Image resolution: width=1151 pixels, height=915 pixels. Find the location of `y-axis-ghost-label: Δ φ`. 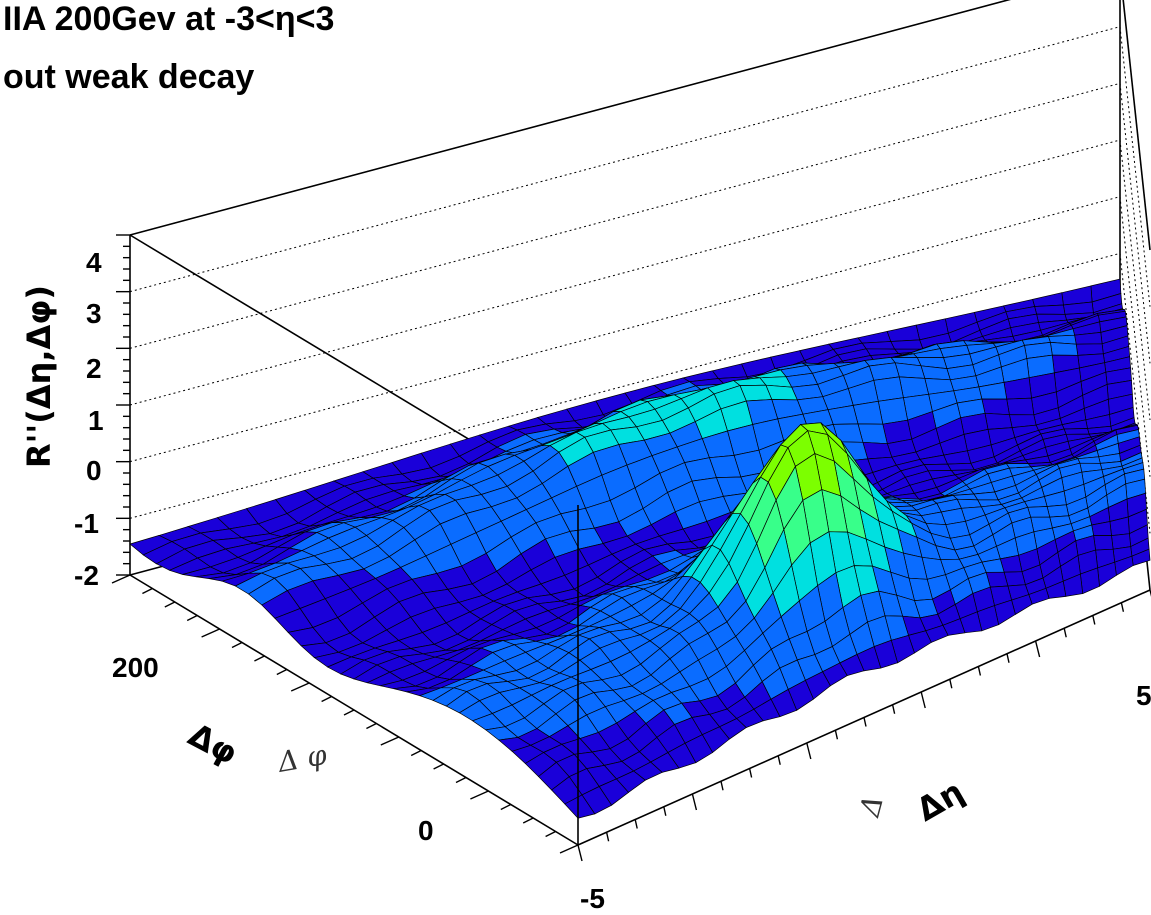

y-axis-ghost-label: Δ φ is located at coordinates (302, 758).